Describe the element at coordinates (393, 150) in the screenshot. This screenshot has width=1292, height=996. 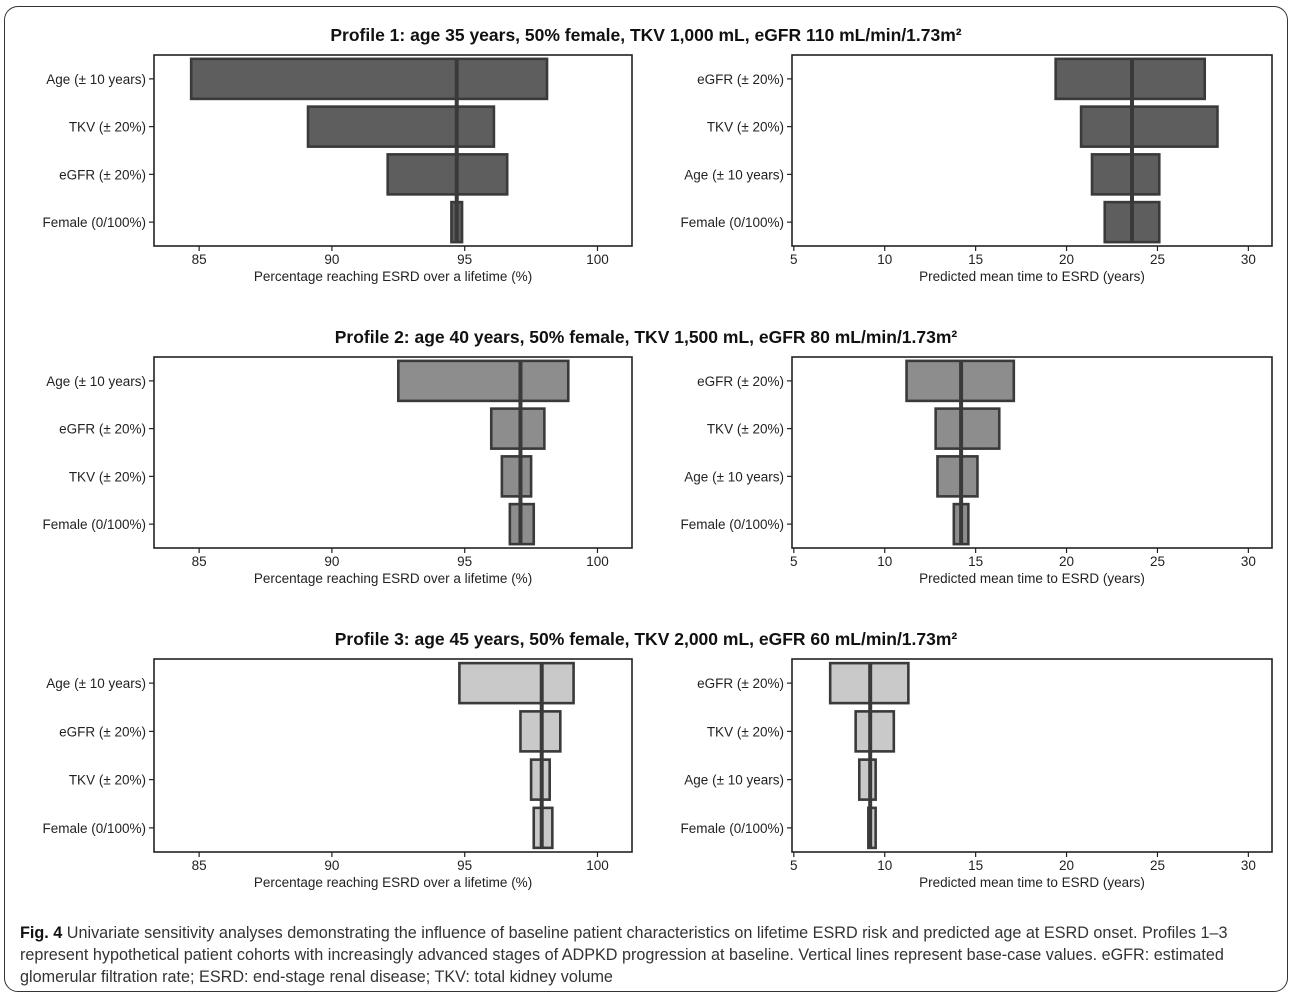
I see `profile1-percent-panel-frame` at that location.